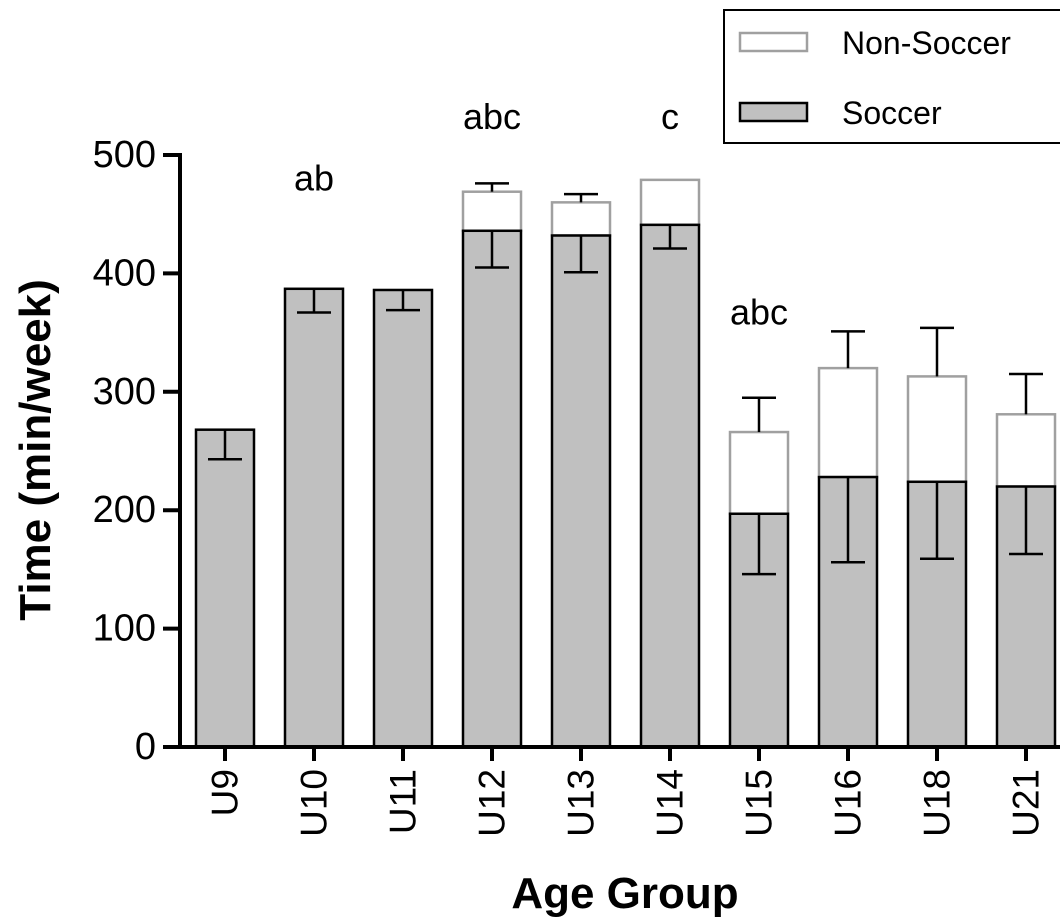 Image resolution: width=1060 pixels, height=920 pixels. What do you see at coordinates (492, 803) in the screenshot?
I see `x-tick-label-u12: U12` at bounding box center [492, 803].